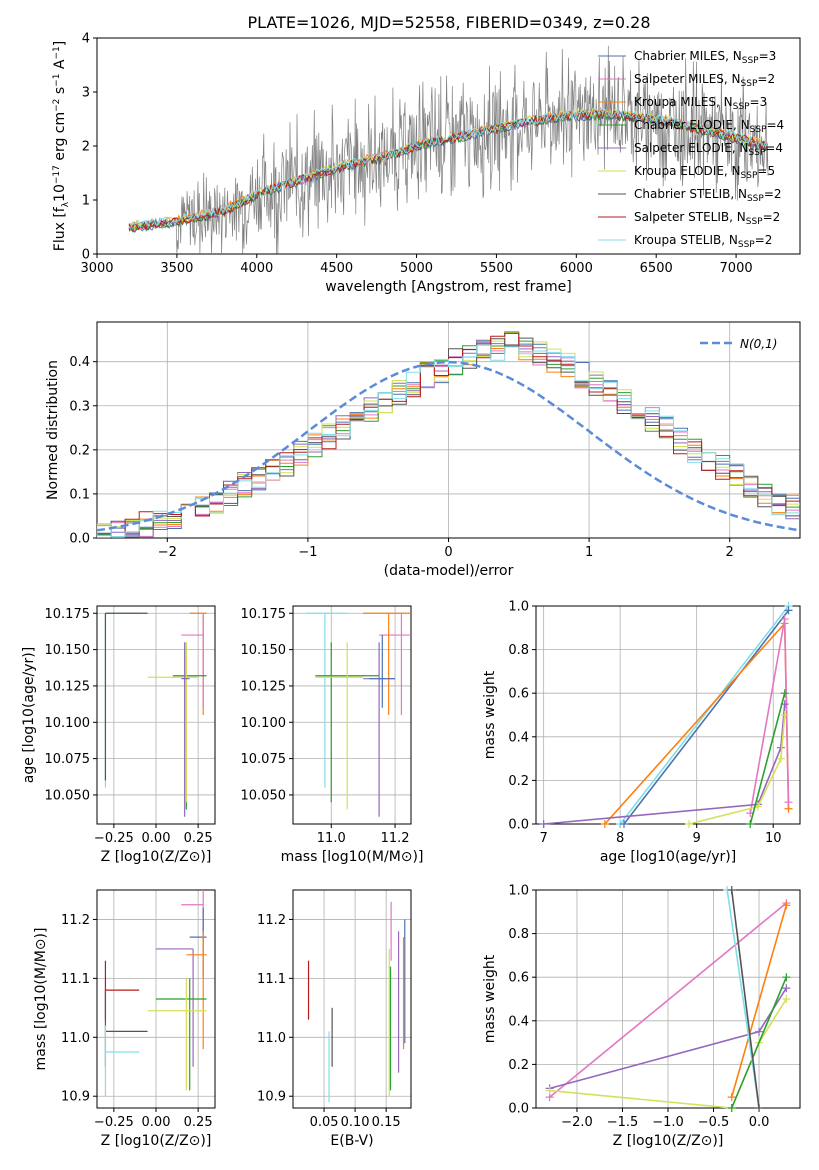 This screenshot has height=1170, width=819. What do you see at coordinates (60, 138) in the screenshot?
I see `y-axis-label-part: erg cm` at bounding box center [60, 138].